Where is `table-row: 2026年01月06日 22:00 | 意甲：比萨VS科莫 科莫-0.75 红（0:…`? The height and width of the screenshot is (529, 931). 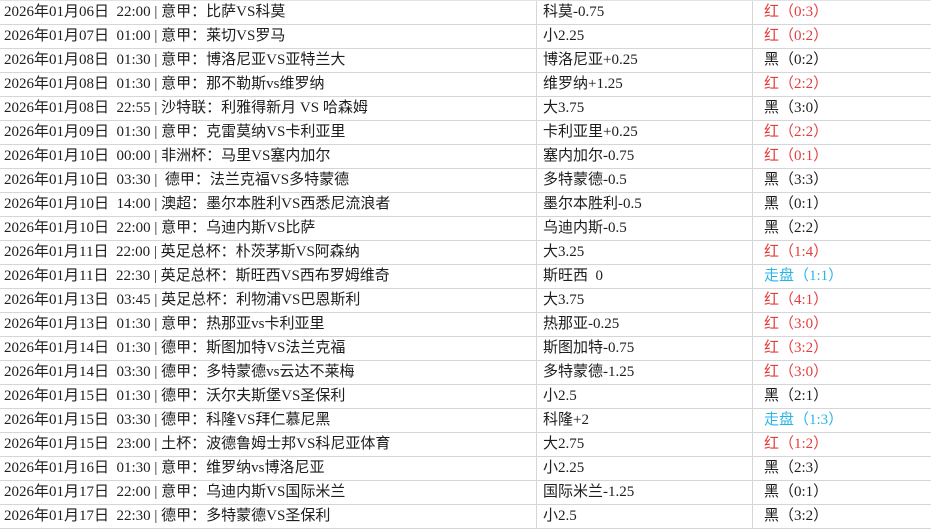
table-row: 2026年01月06日 22:00 | 意甲：比萨VS科莫 科莫-0.75 红（0:… is located at coordinates (465, 13).